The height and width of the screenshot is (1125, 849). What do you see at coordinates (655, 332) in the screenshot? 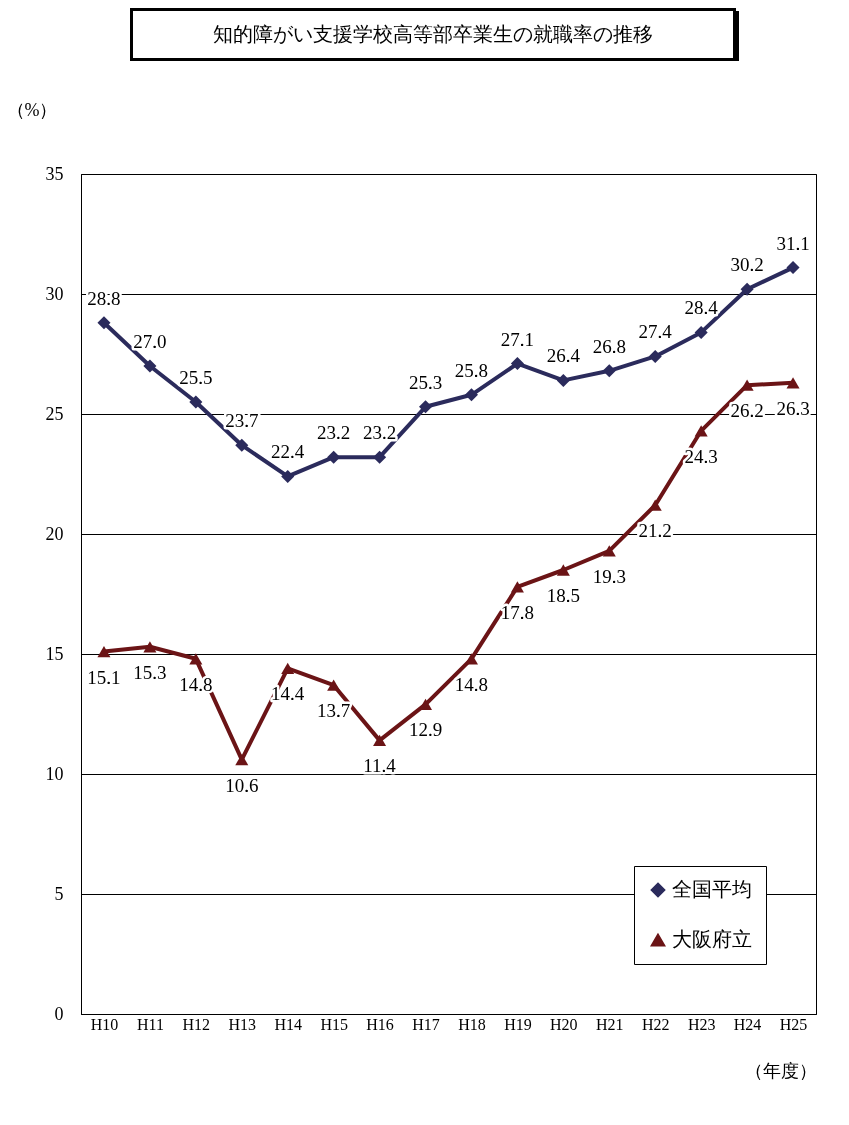
I see `data-label: 27.4` at bounding box center [655, 332].